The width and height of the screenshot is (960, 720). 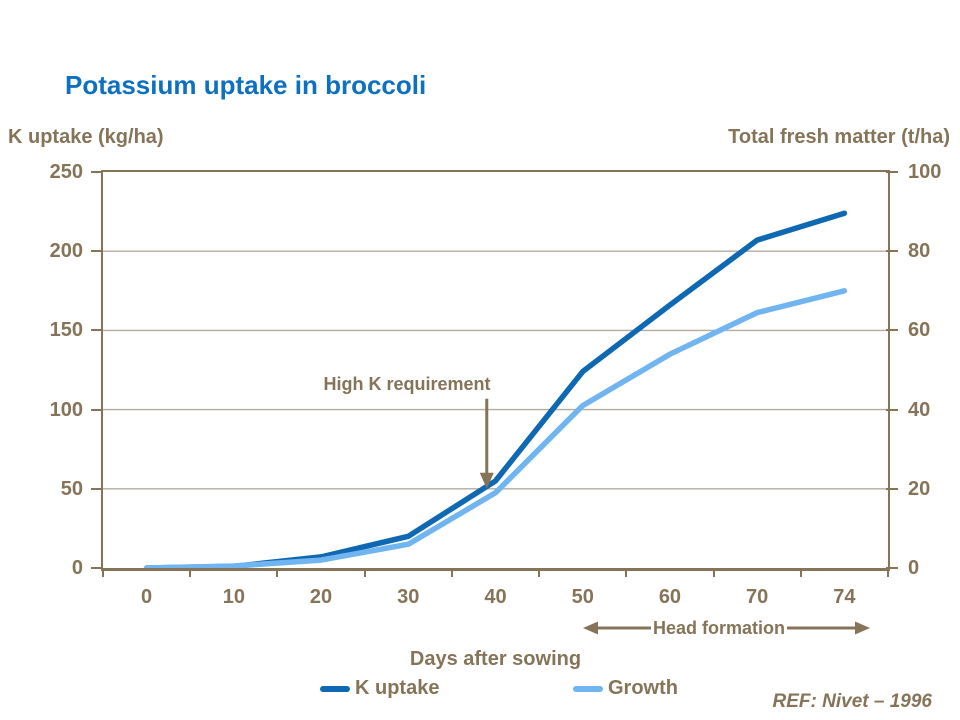 I want to click on x-axis-tick-label: 60, so click(x=670, y=597).